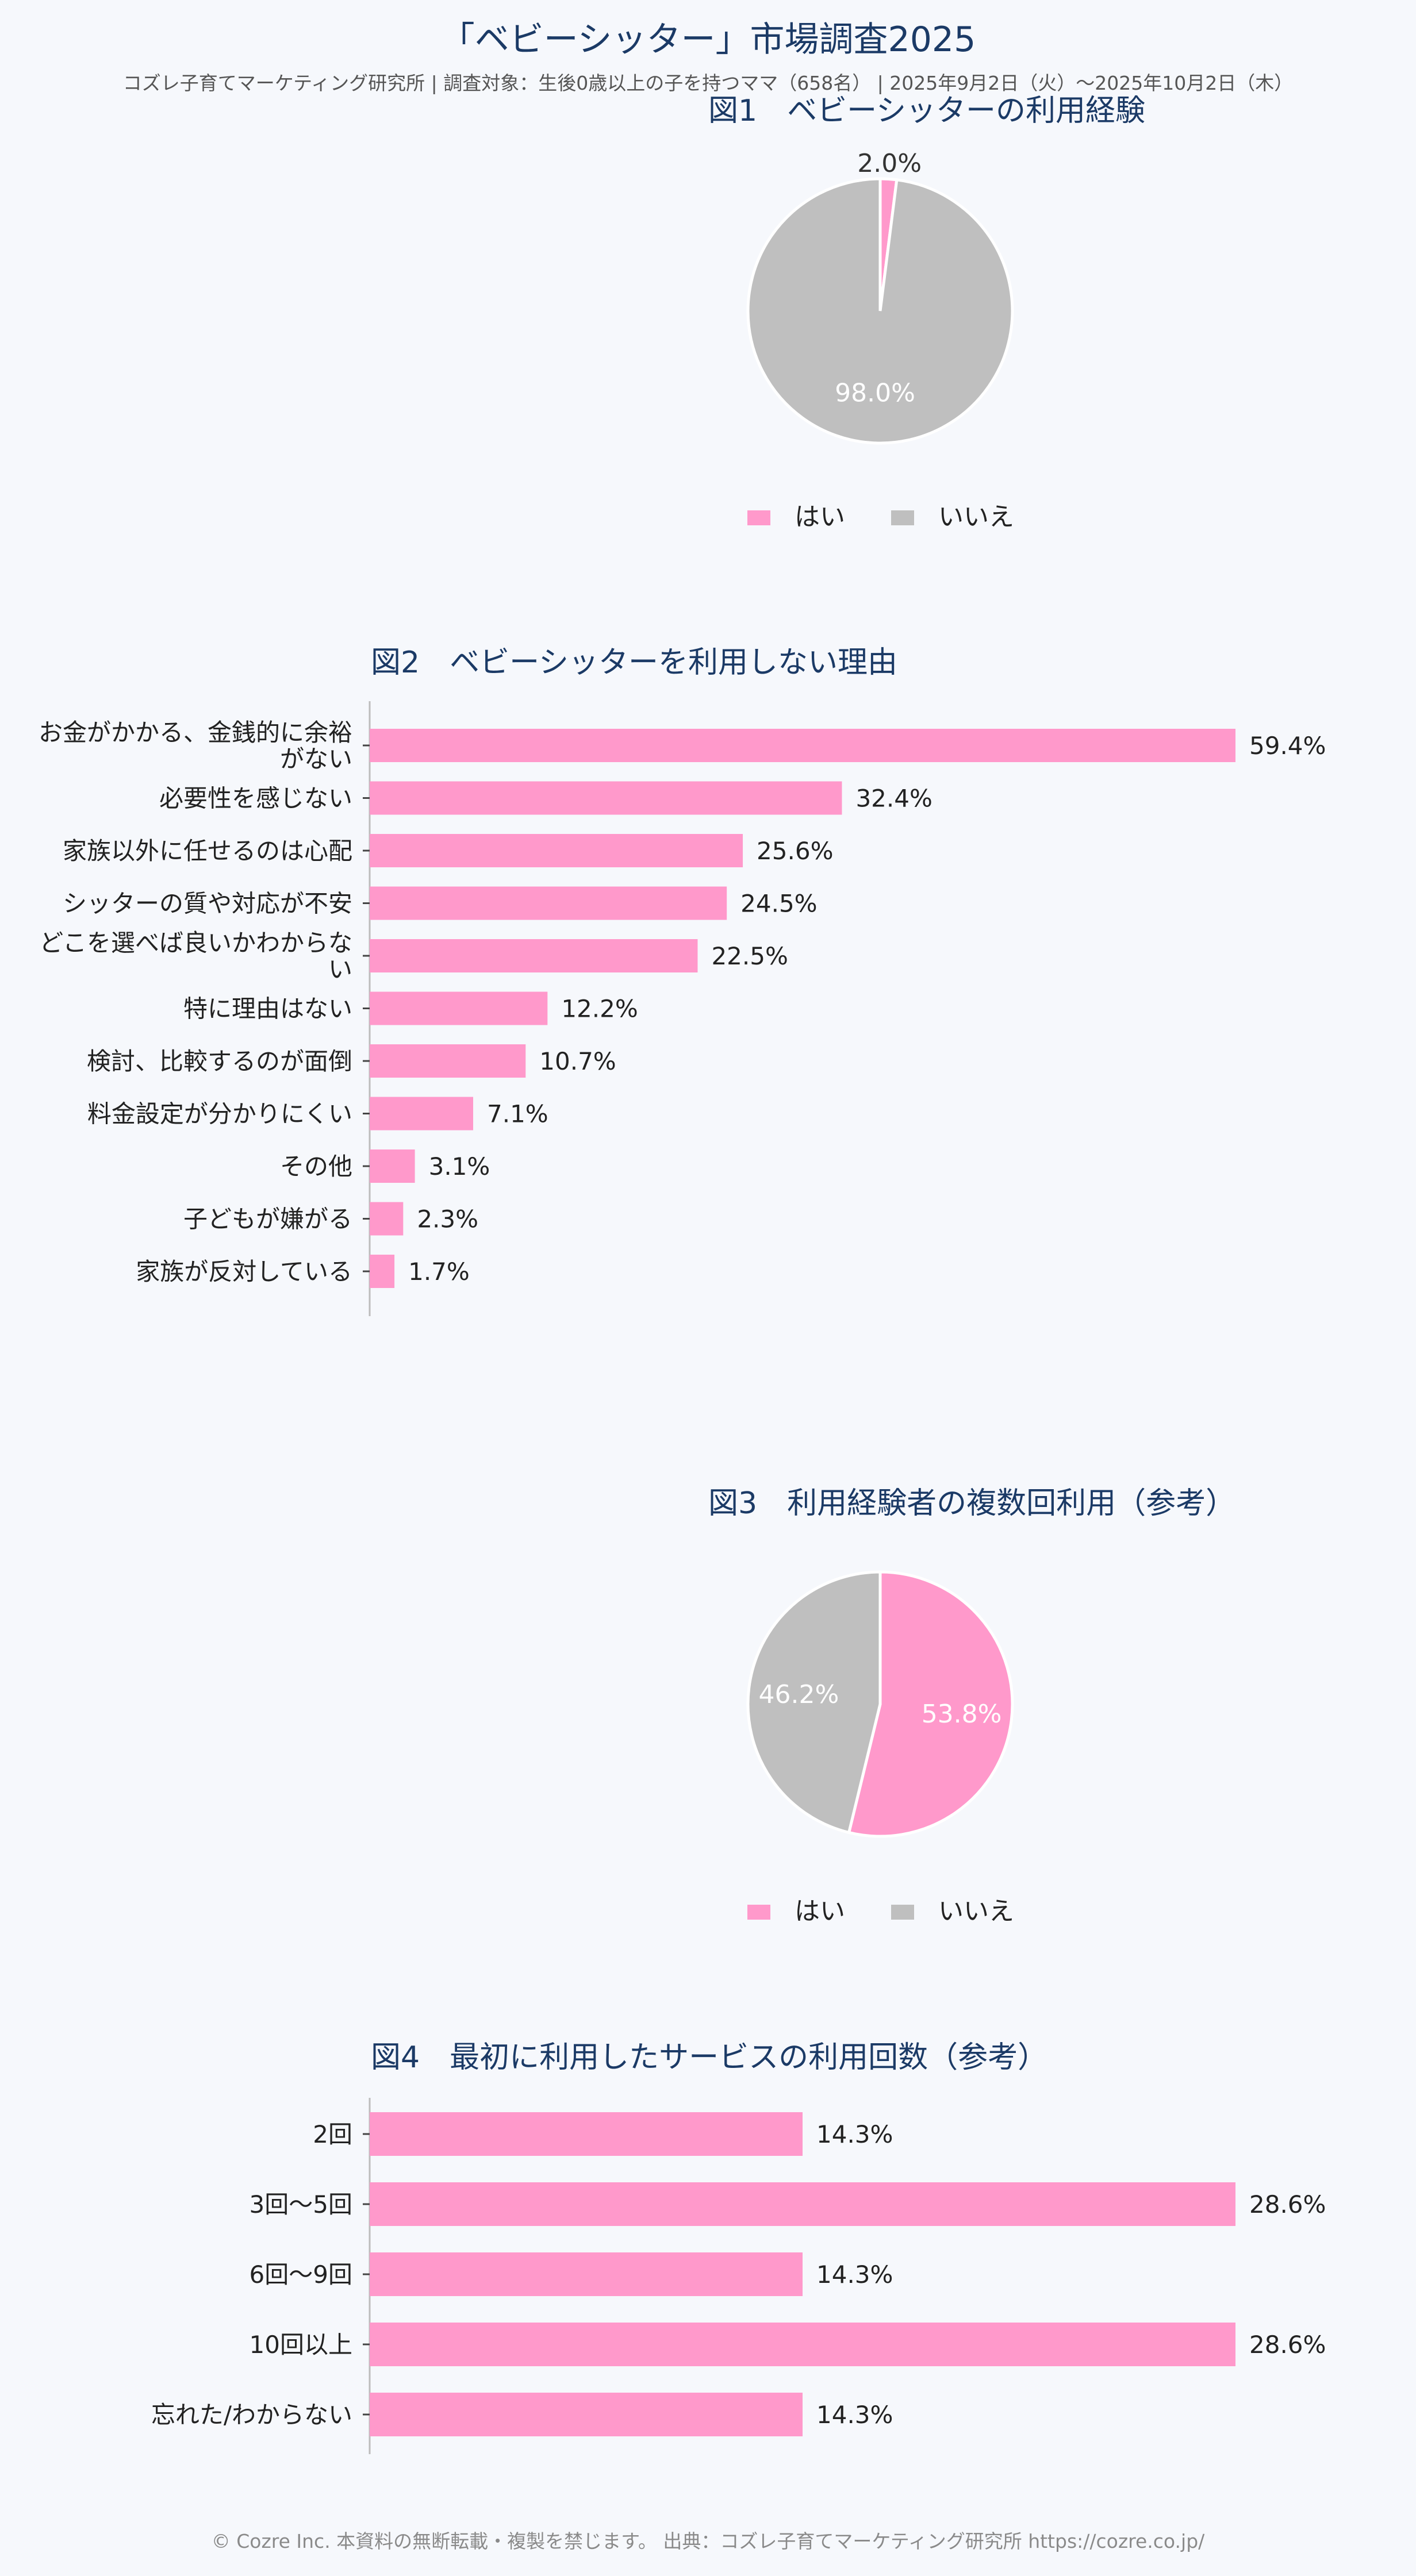 This screenshot has width=1416, height=2576. What do you see at coordinates (439, 1272) in the screenshot?
I see `fig2-value-label-10: 1.7%` at bounding box center [439, 1272].